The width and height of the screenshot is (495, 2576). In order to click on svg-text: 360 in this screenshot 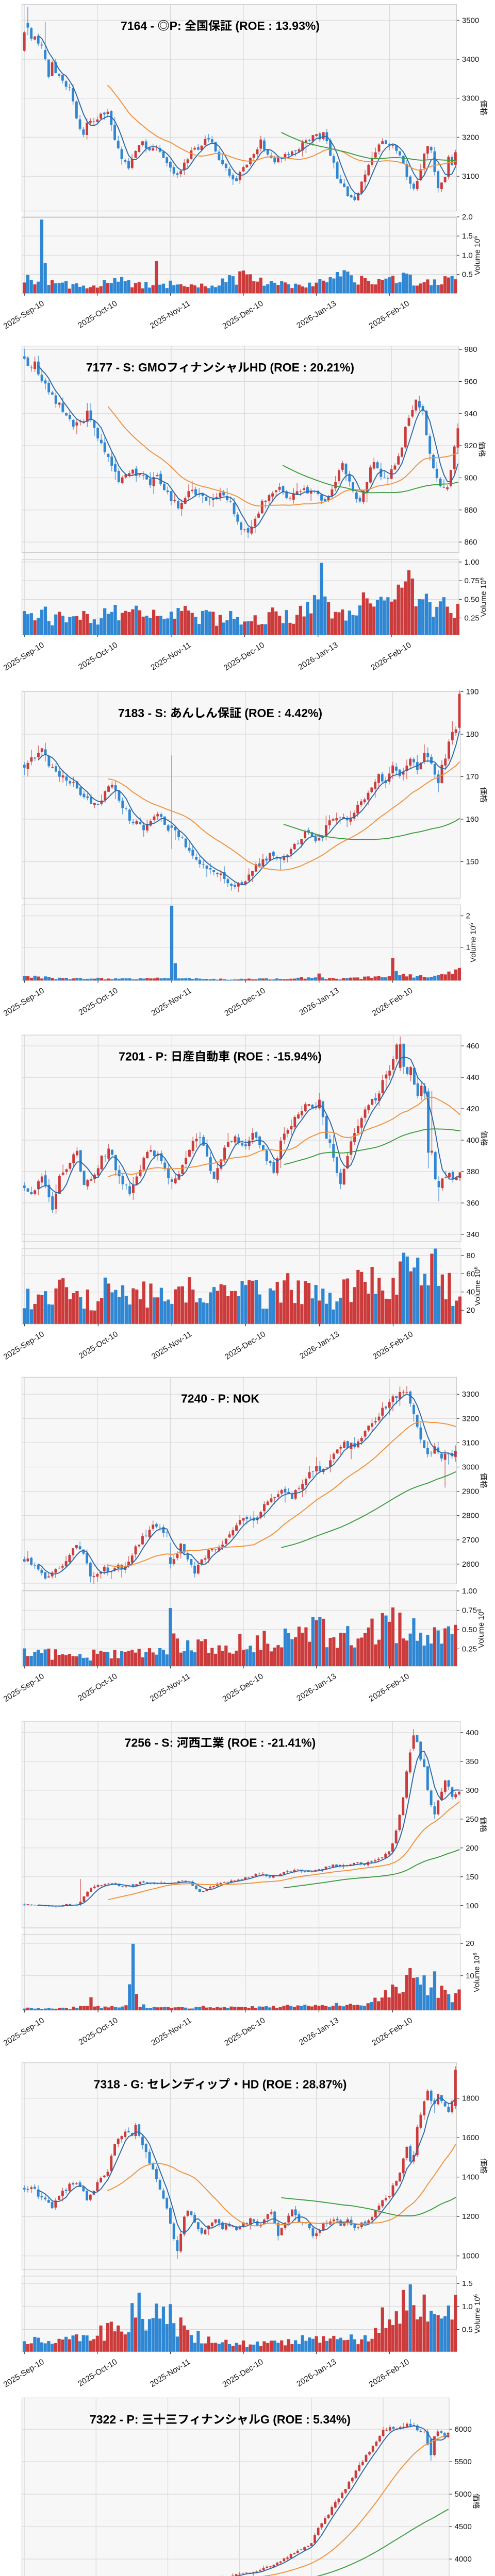, I will do `click(474, 1204)`.